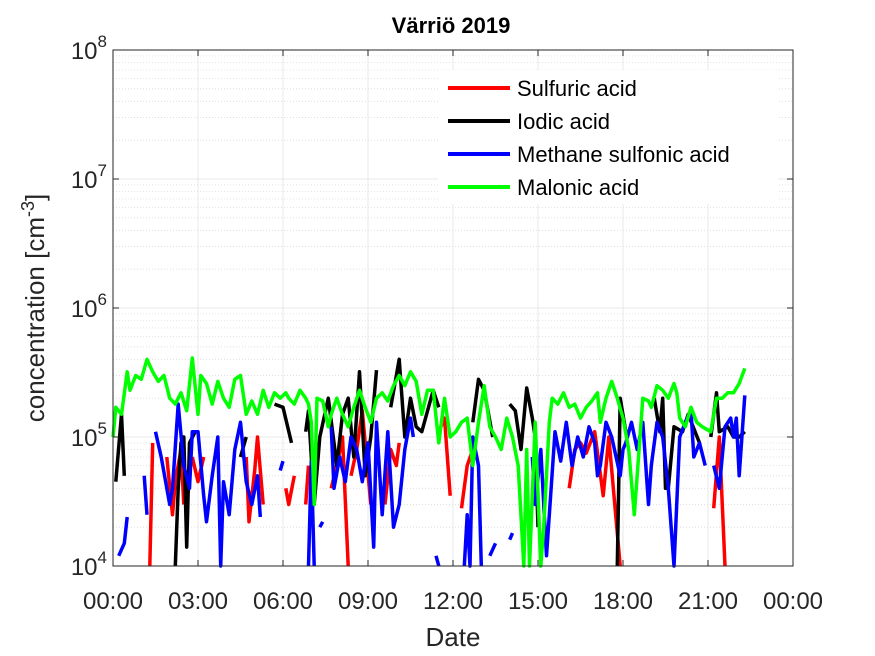  What do you see at coordinates (102, 41) in the screenshot?
I see `y-tick-exponent: 8` at bounding box center [102, 41].